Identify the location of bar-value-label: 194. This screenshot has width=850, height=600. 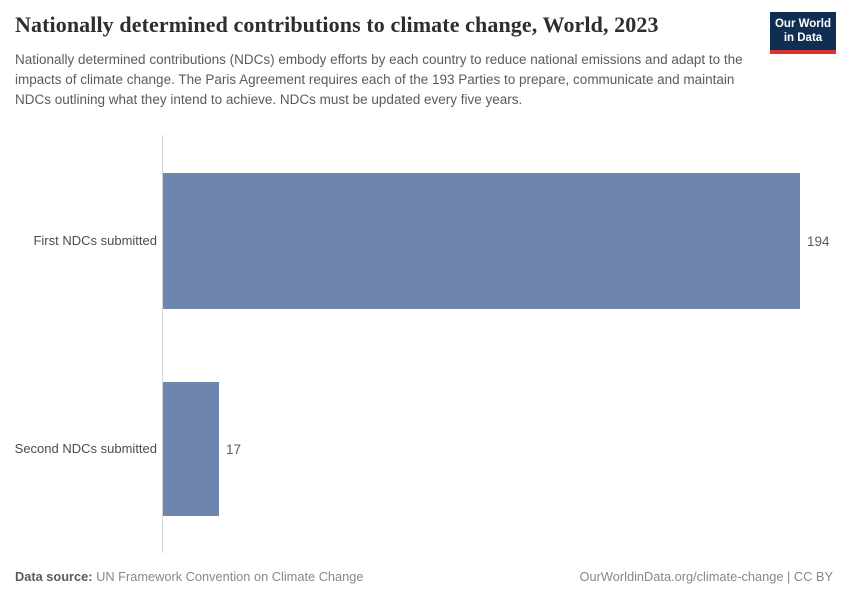
(818, 241).